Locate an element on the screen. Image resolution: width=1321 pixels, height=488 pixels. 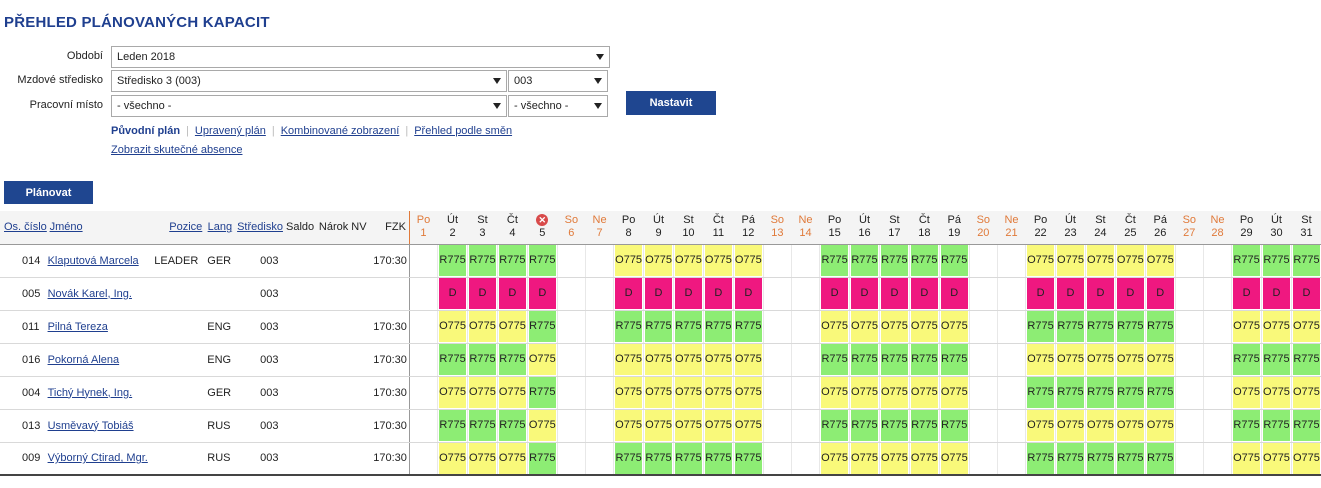
plan-button: Plánovat is located at coordinates (48, 192).